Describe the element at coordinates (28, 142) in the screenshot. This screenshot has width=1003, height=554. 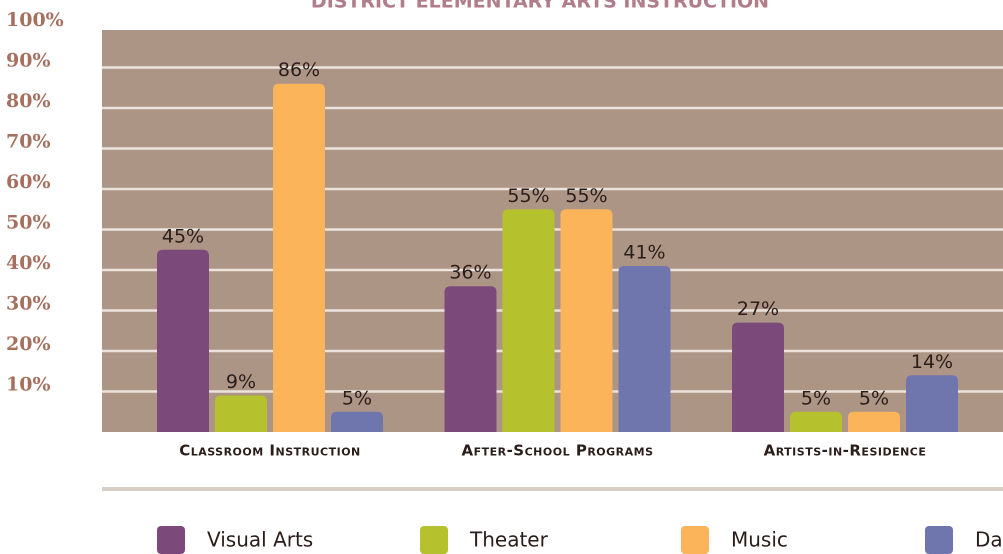
I see `y-tick-label: 70%` at that location.